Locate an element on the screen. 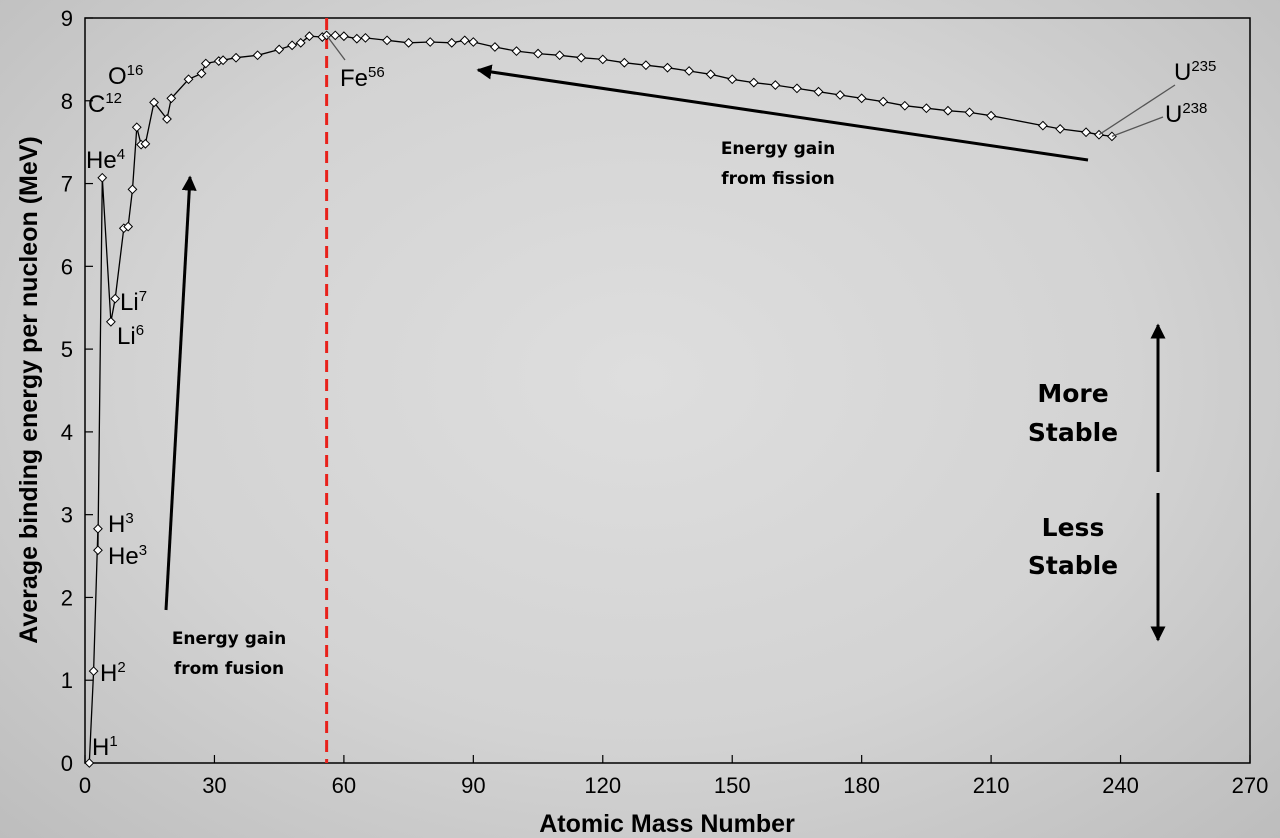  x-axis-title: Atomic Mass Number is located at coordinates (667, 824).